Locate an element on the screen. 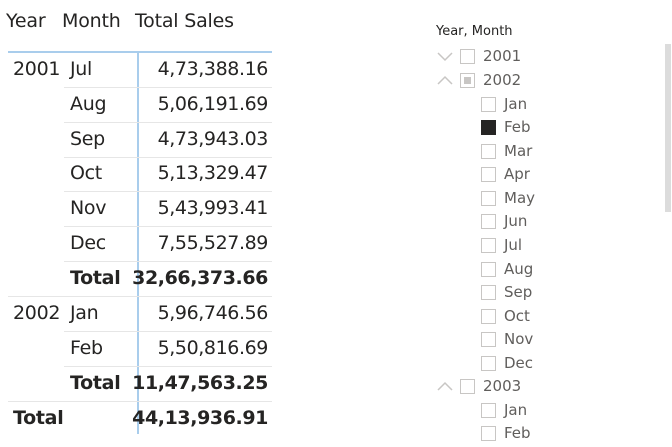  partial-checkbox is located at coordinates (467, 80).